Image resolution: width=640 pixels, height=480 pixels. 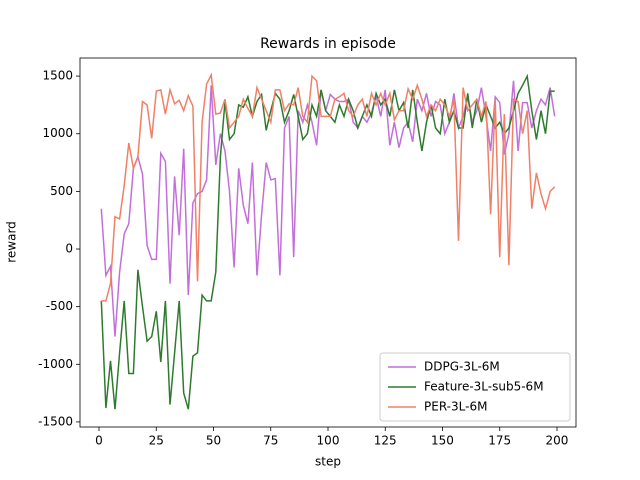 What do you see at coordinates (328, 441) in the screenshot?
I see `x-tick-label: 100` at bounding box center [328, 441].